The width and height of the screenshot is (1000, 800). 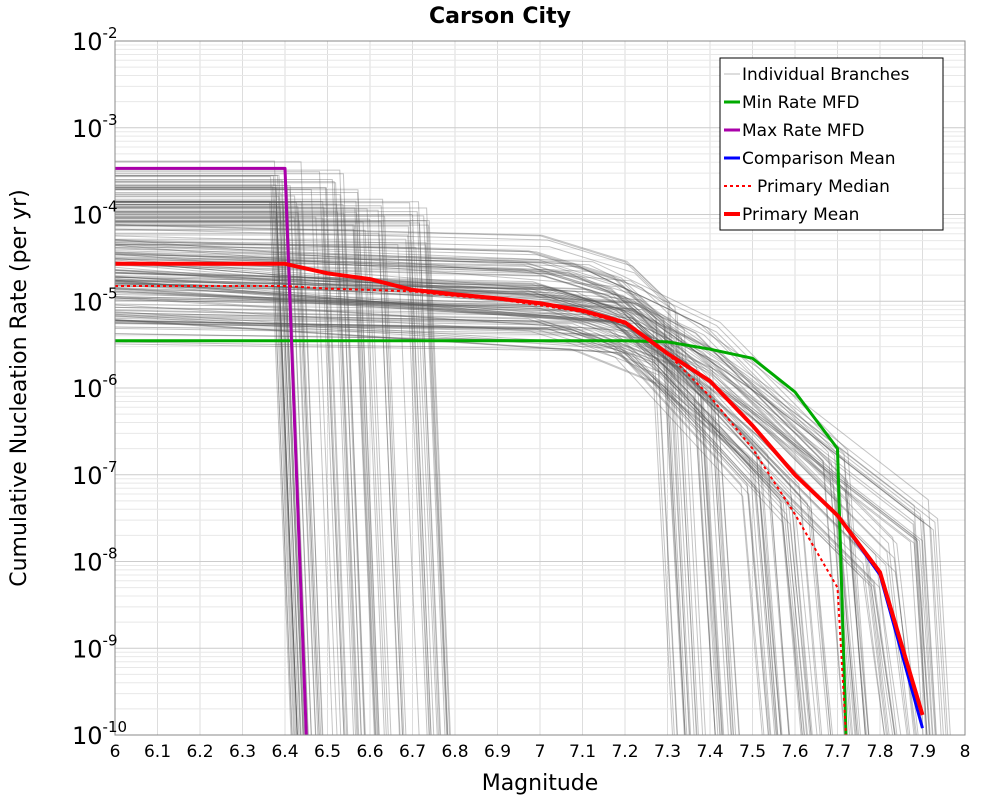 I want to click on legend-label: Min Rate MFD, so click(x=801, y=103).